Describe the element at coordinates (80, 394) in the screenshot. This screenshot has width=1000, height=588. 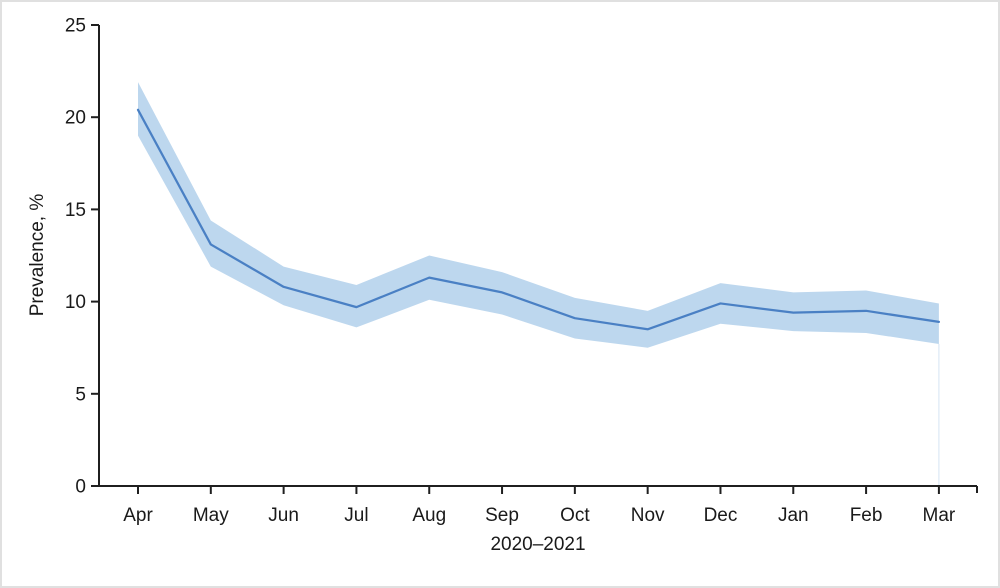
I see `y-axis-tick-label: 5` at that location.